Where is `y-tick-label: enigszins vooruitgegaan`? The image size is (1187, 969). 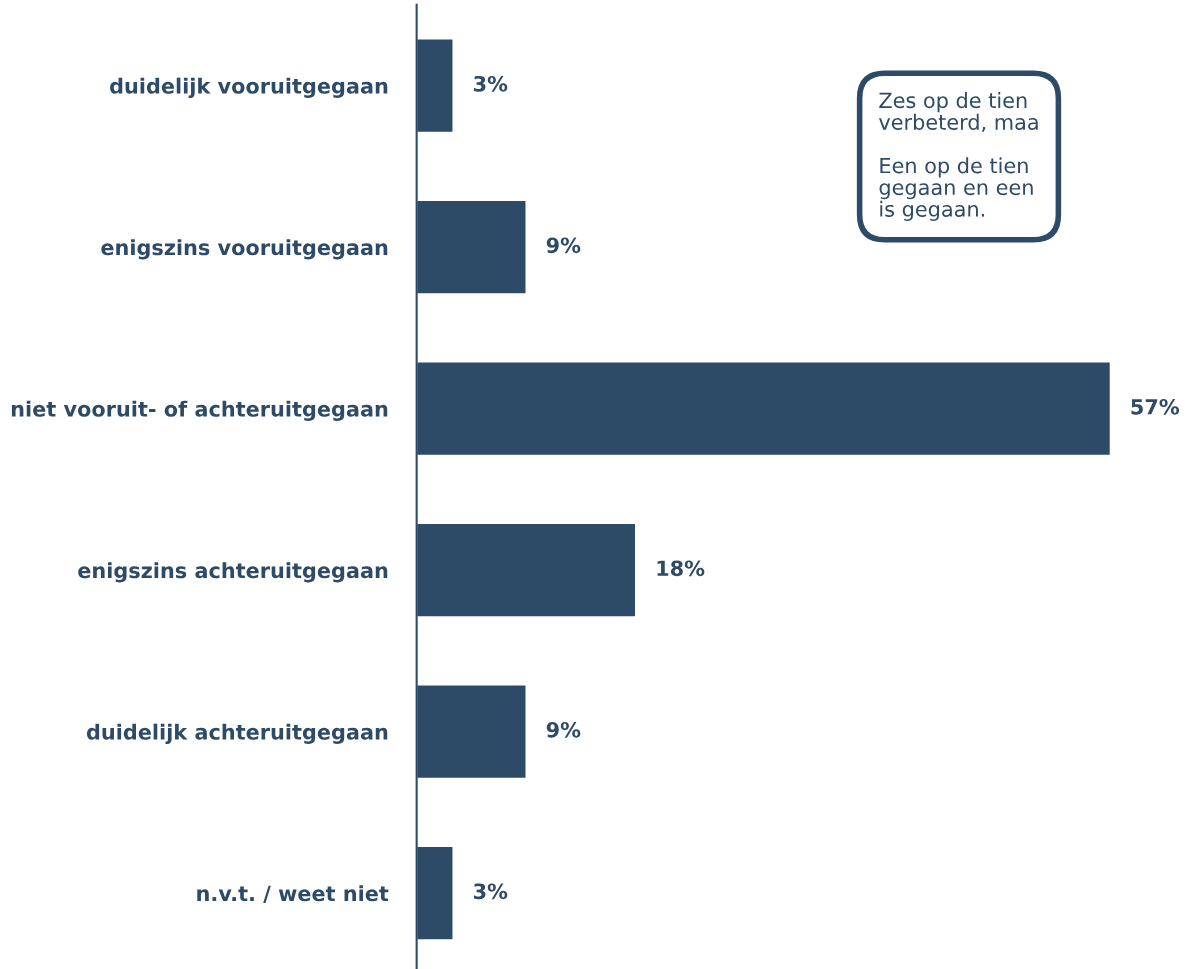
y-tick-label: enigszins vooruitgegaan is located at coordinates (244, 249).